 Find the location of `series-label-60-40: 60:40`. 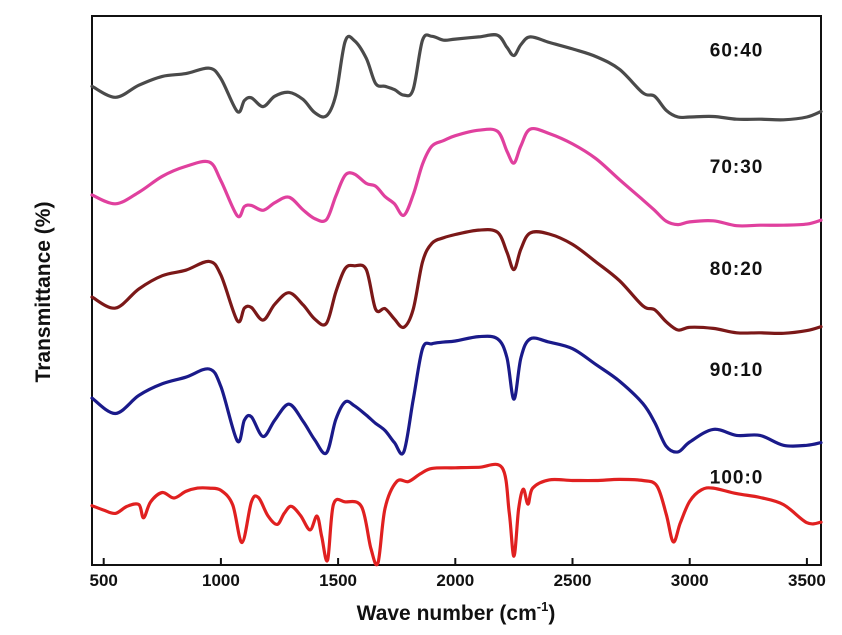

series-label-60-40: 60:40 is located at coordinates (737, 50).